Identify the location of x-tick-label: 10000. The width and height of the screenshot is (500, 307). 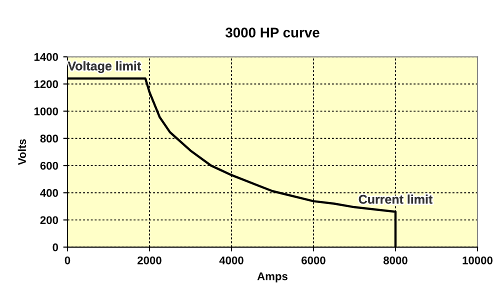
(477, 260).